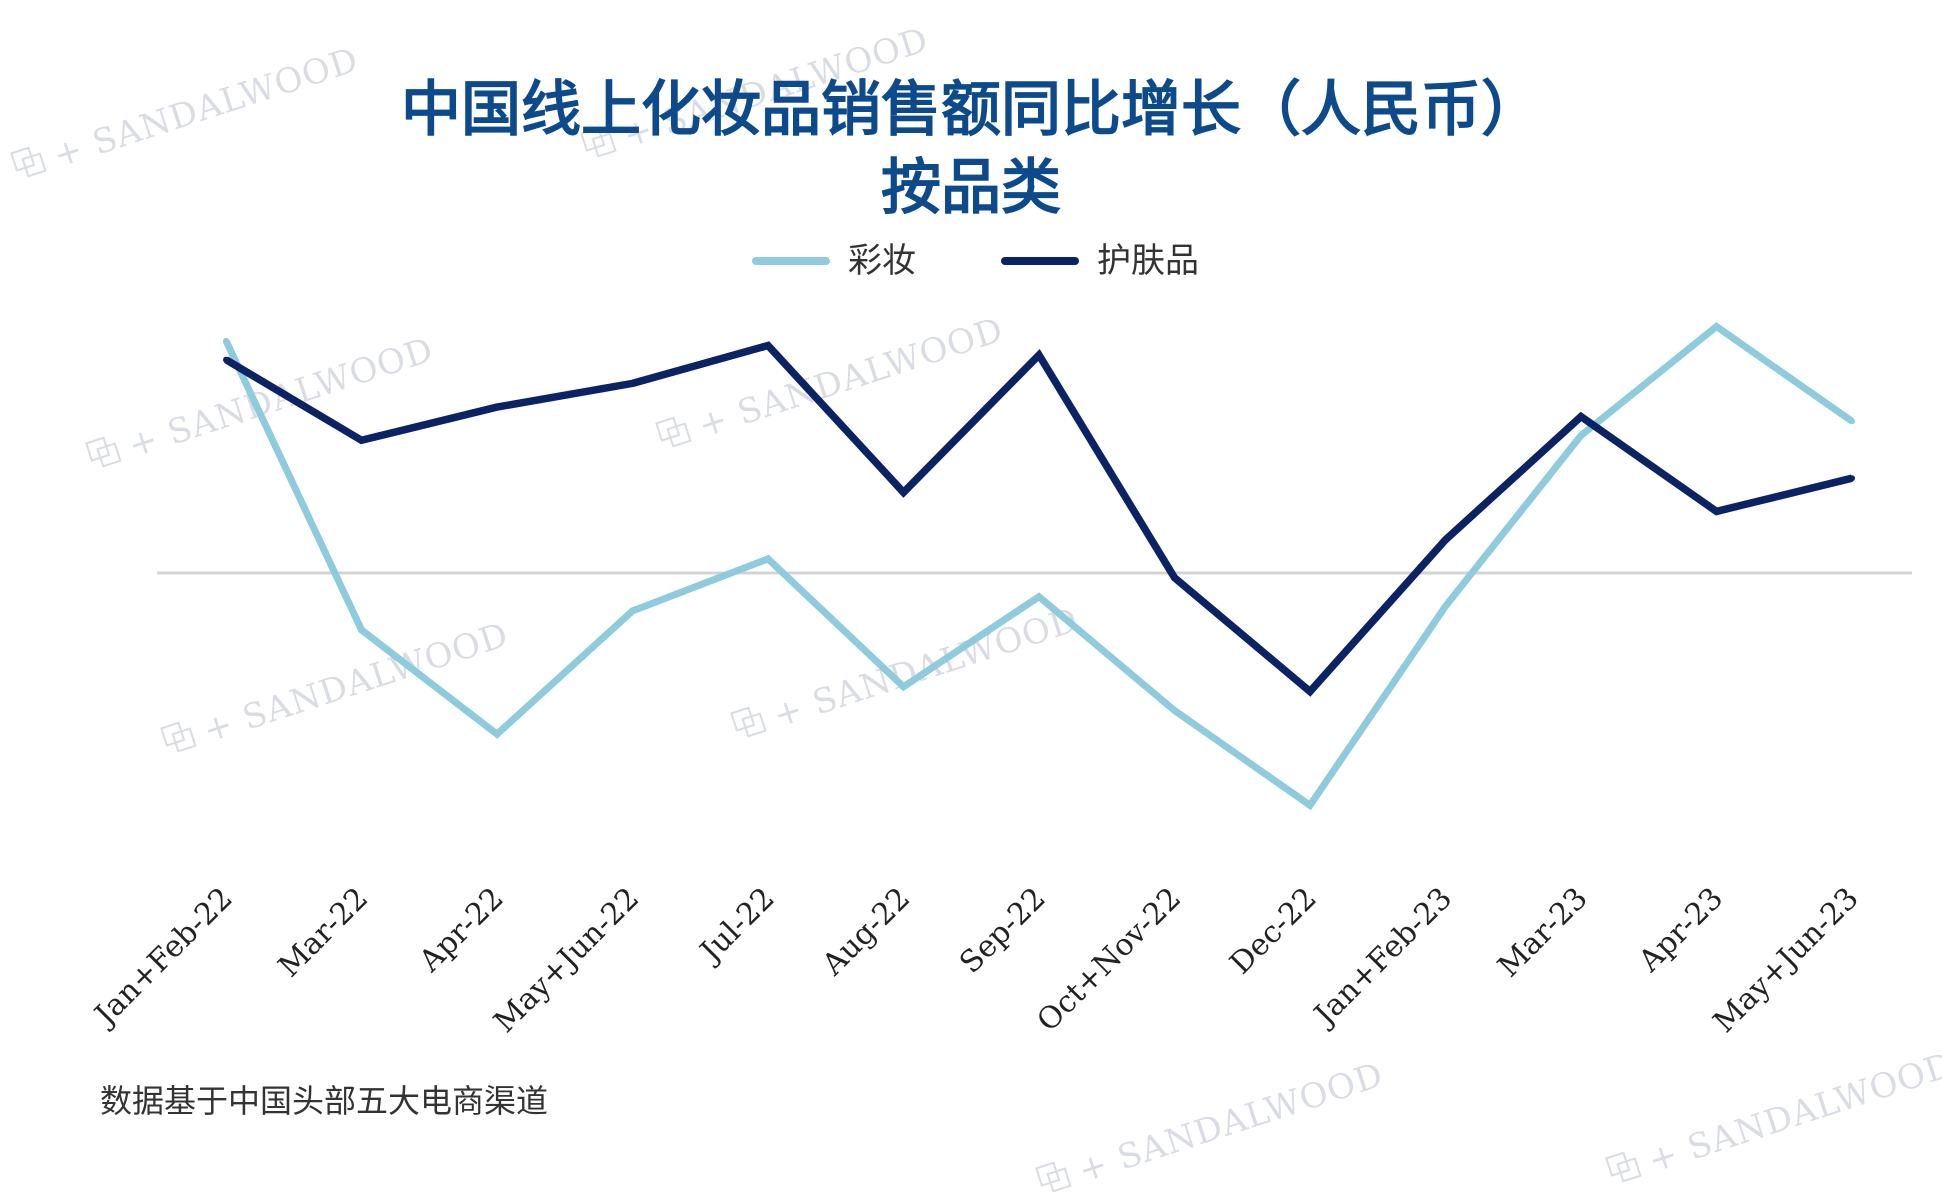 This screenshot has width=1942, height=1198. Describe the element at coordinates (323, 932) in the screenshot. I see `x-tick-label: Mar-22` at that location.